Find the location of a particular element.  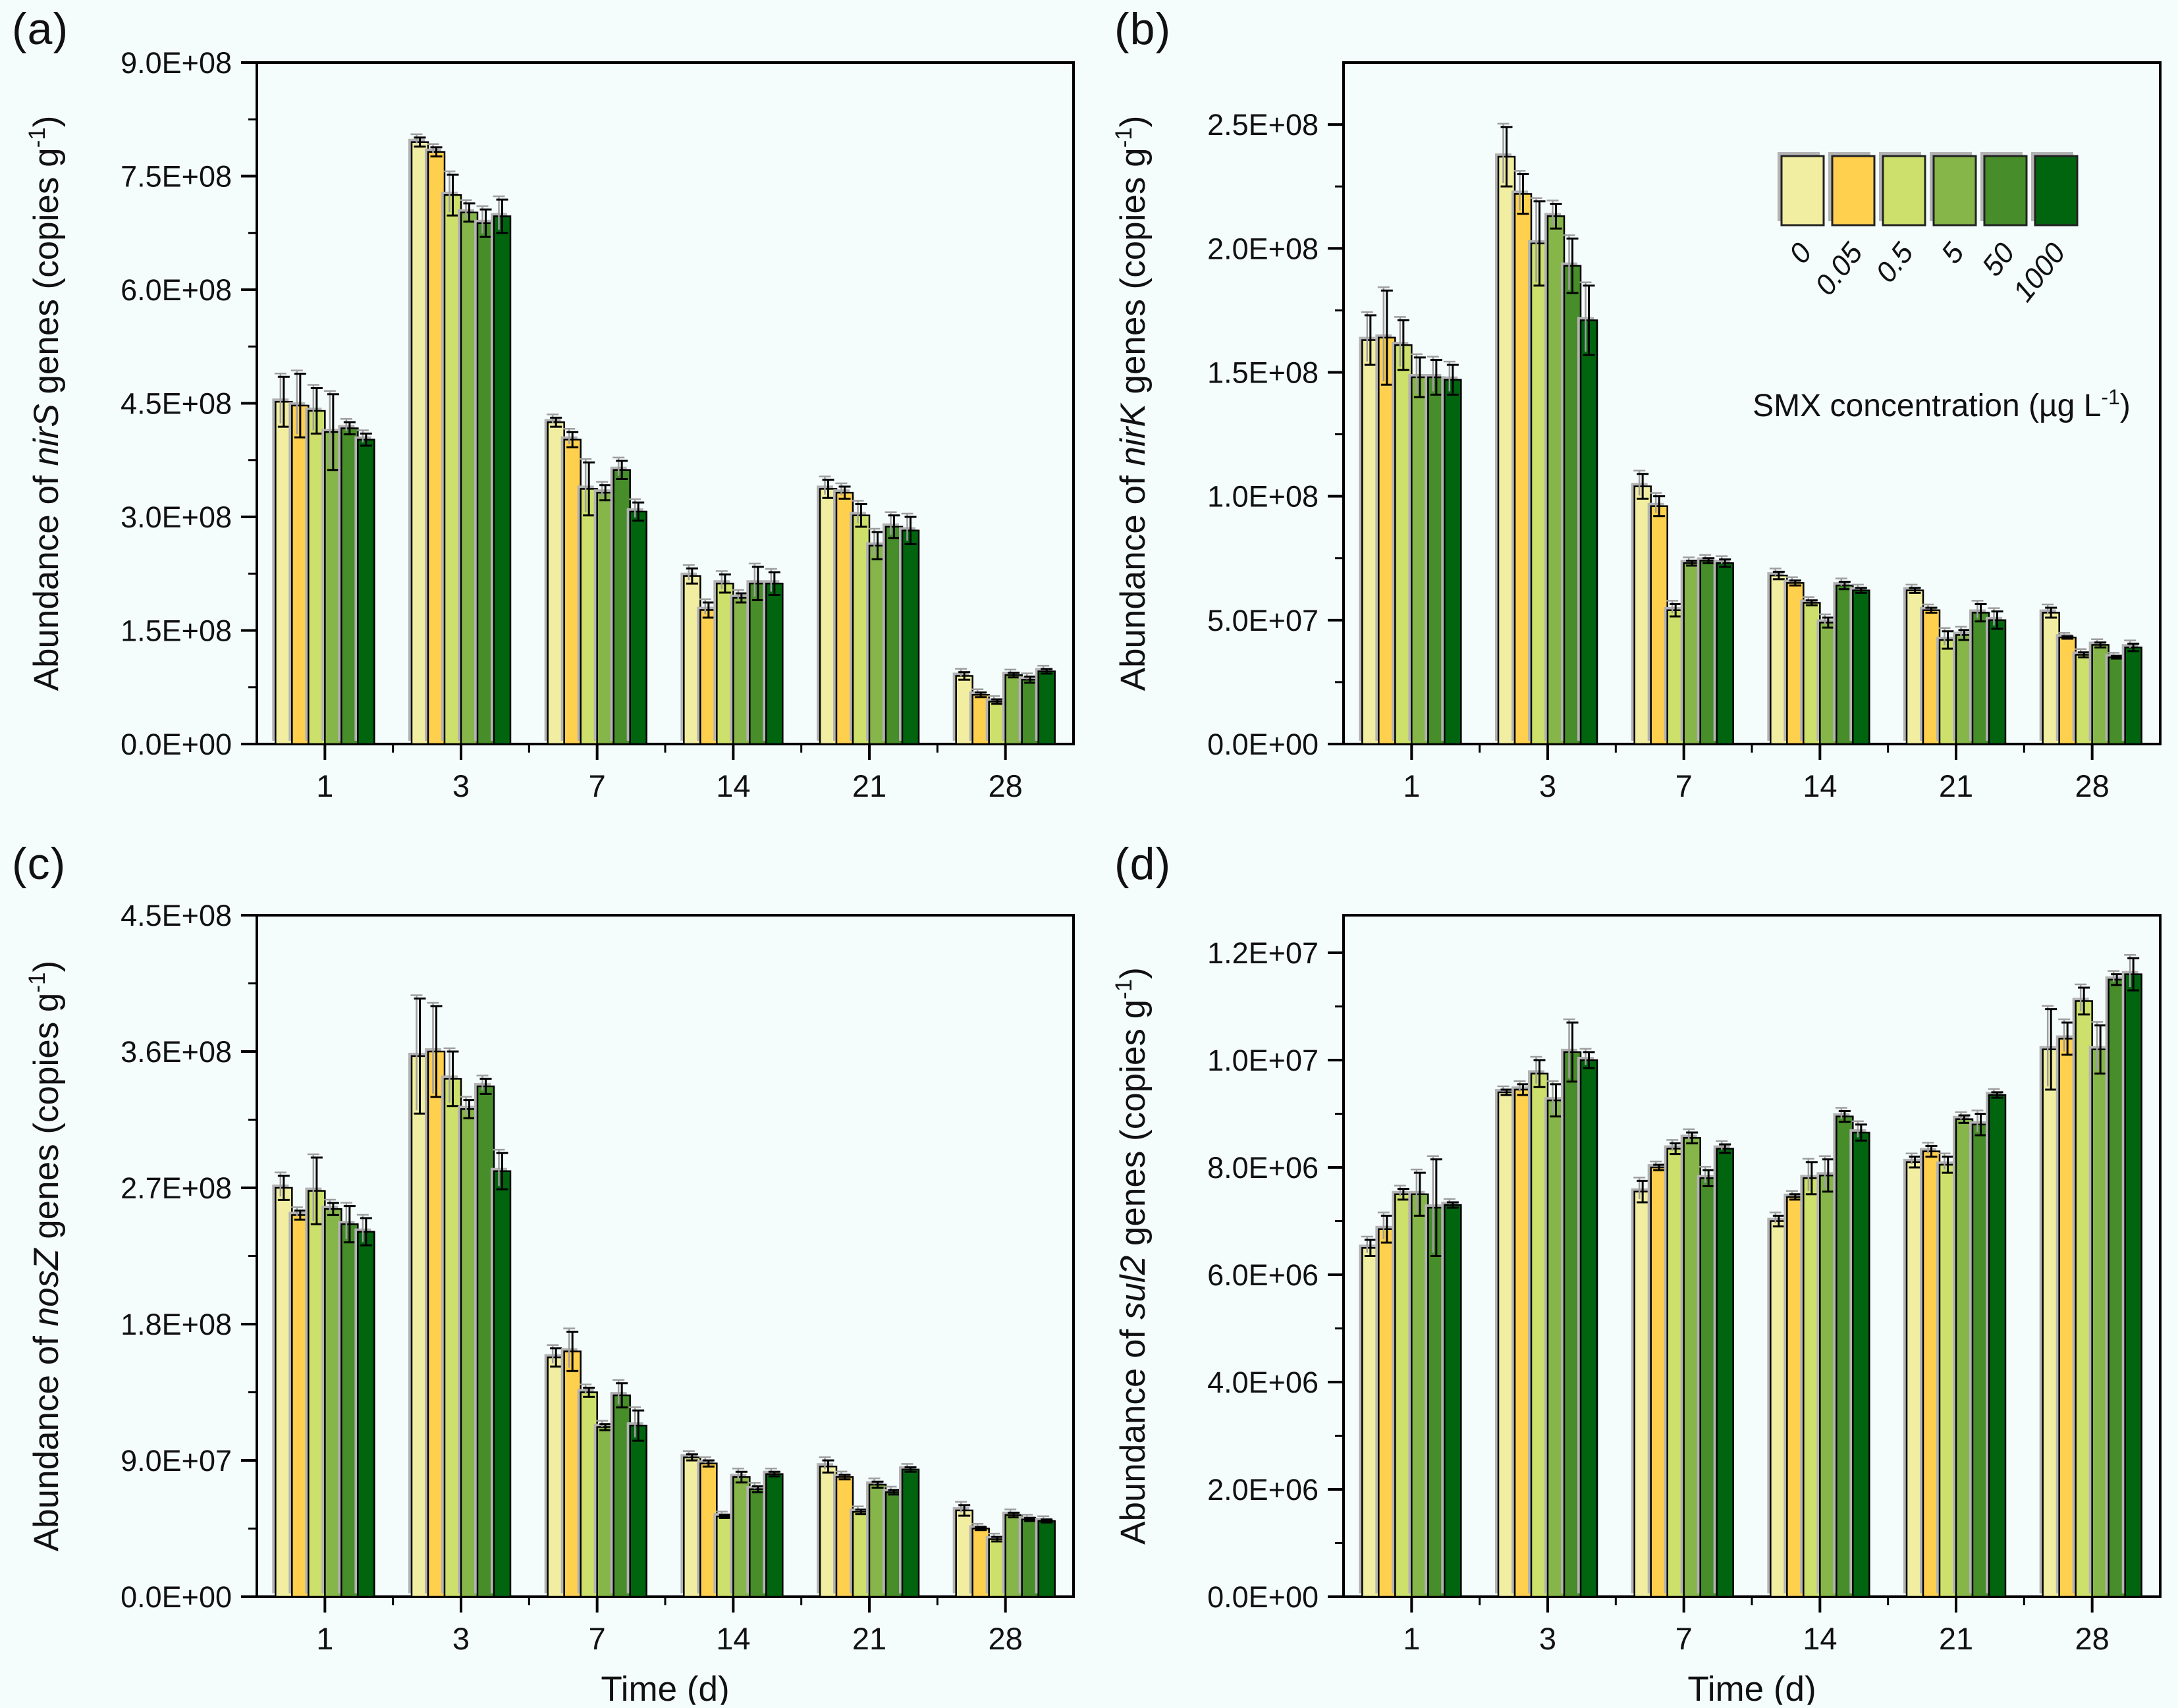

panel-label-c: (c) is located at coordinates (39, 864).